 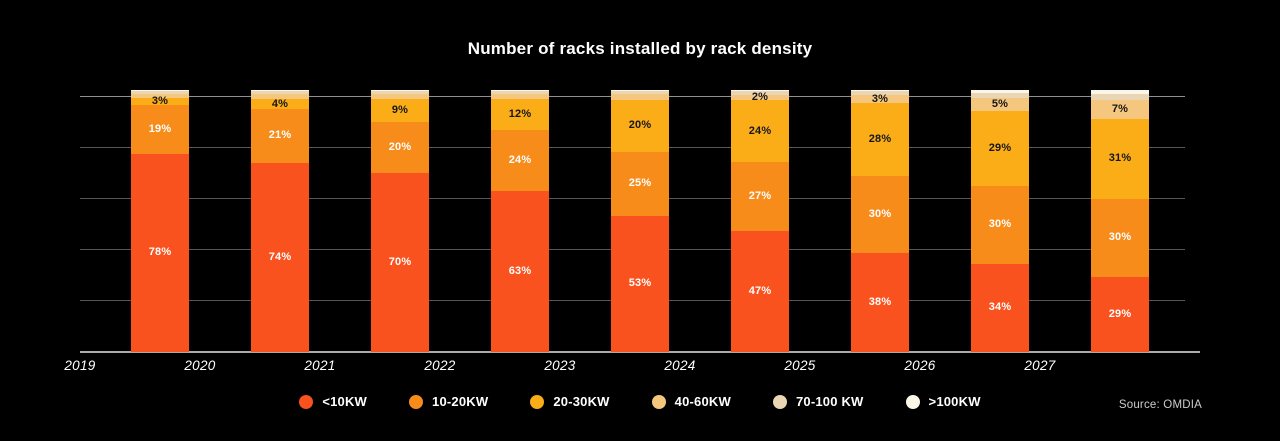 I want to click on segment-2024-20-30kw: 24%, so click(x=760, y=131).